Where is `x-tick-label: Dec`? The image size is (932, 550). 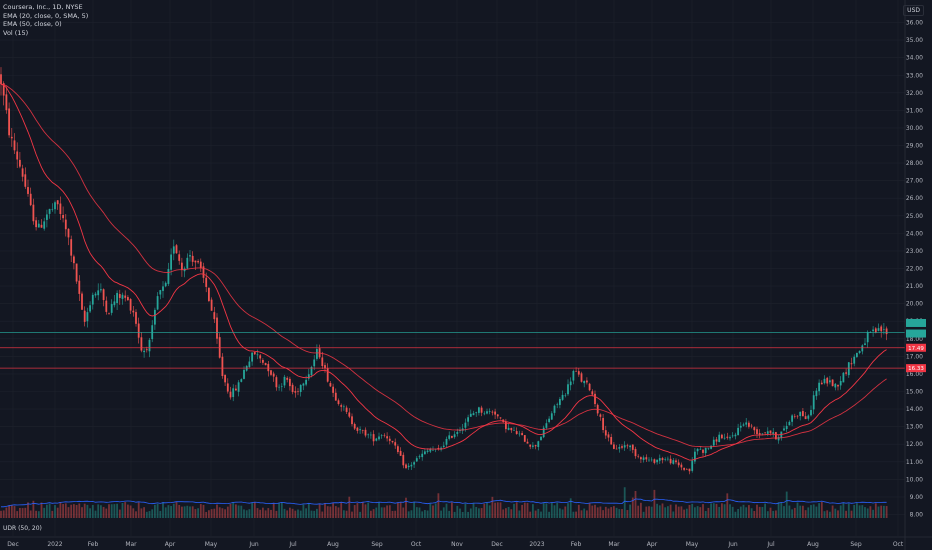
x-tick-label: Dec is located at coordinates (13, 544).